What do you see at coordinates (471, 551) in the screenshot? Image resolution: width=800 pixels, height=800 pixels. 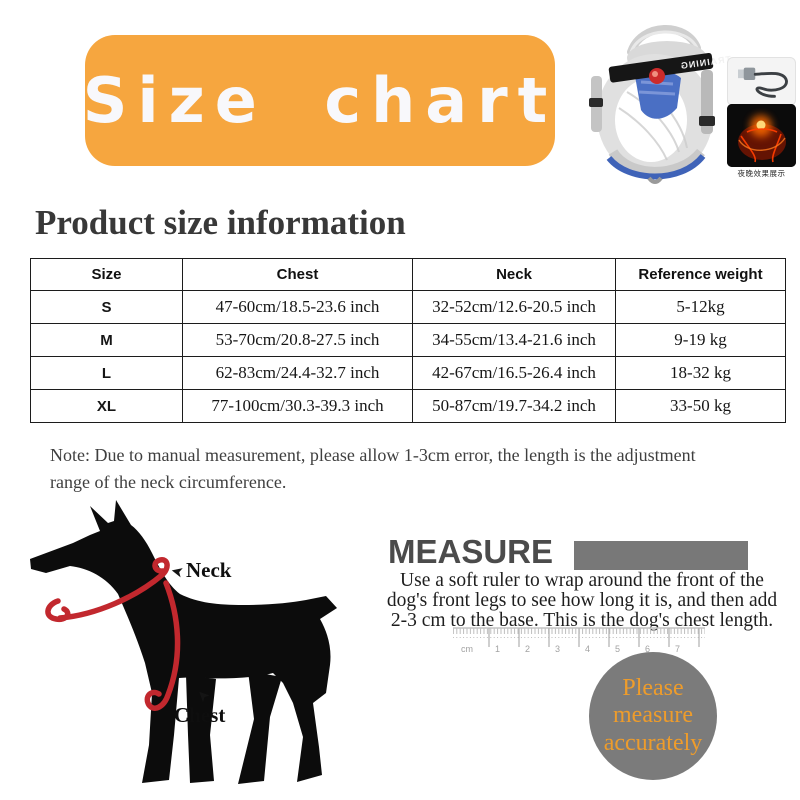 I see `measure-heading: MEASURE` at bounding box center [471, 551].